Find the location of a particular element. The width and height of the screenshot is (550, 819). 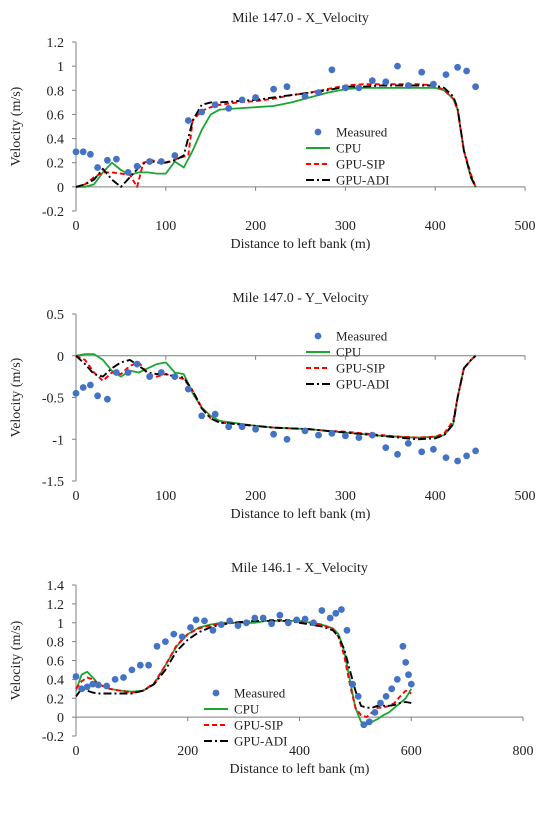

y-tick-label: 0.8 is located at coordinates (56, 91).